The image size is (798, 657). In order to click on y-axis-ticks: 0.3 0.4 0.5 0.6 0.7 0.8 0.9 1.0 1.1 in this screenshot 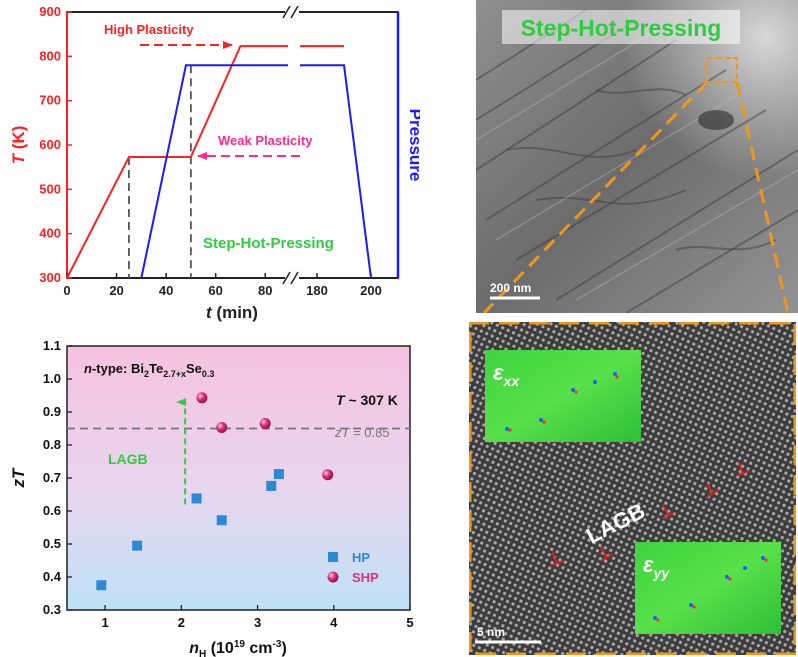, I will do `click(57, 477)`.